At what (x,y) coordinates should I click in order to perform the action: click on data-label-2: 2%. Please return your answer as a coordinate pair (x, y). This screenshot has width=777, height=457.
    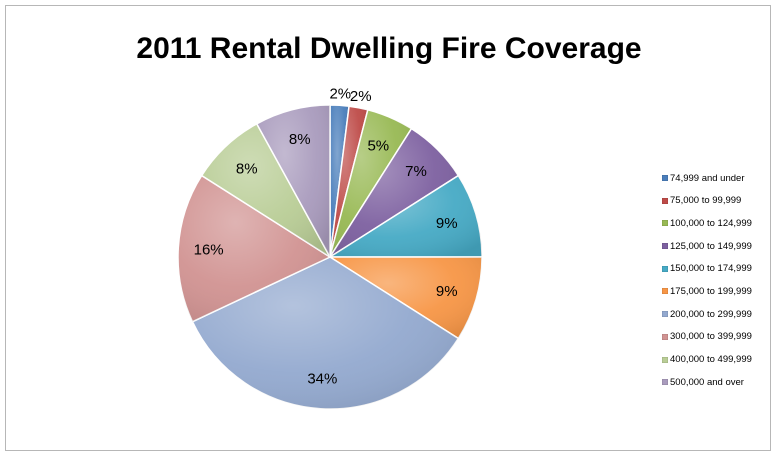
    Looking at the image, I should click on (361, 96).